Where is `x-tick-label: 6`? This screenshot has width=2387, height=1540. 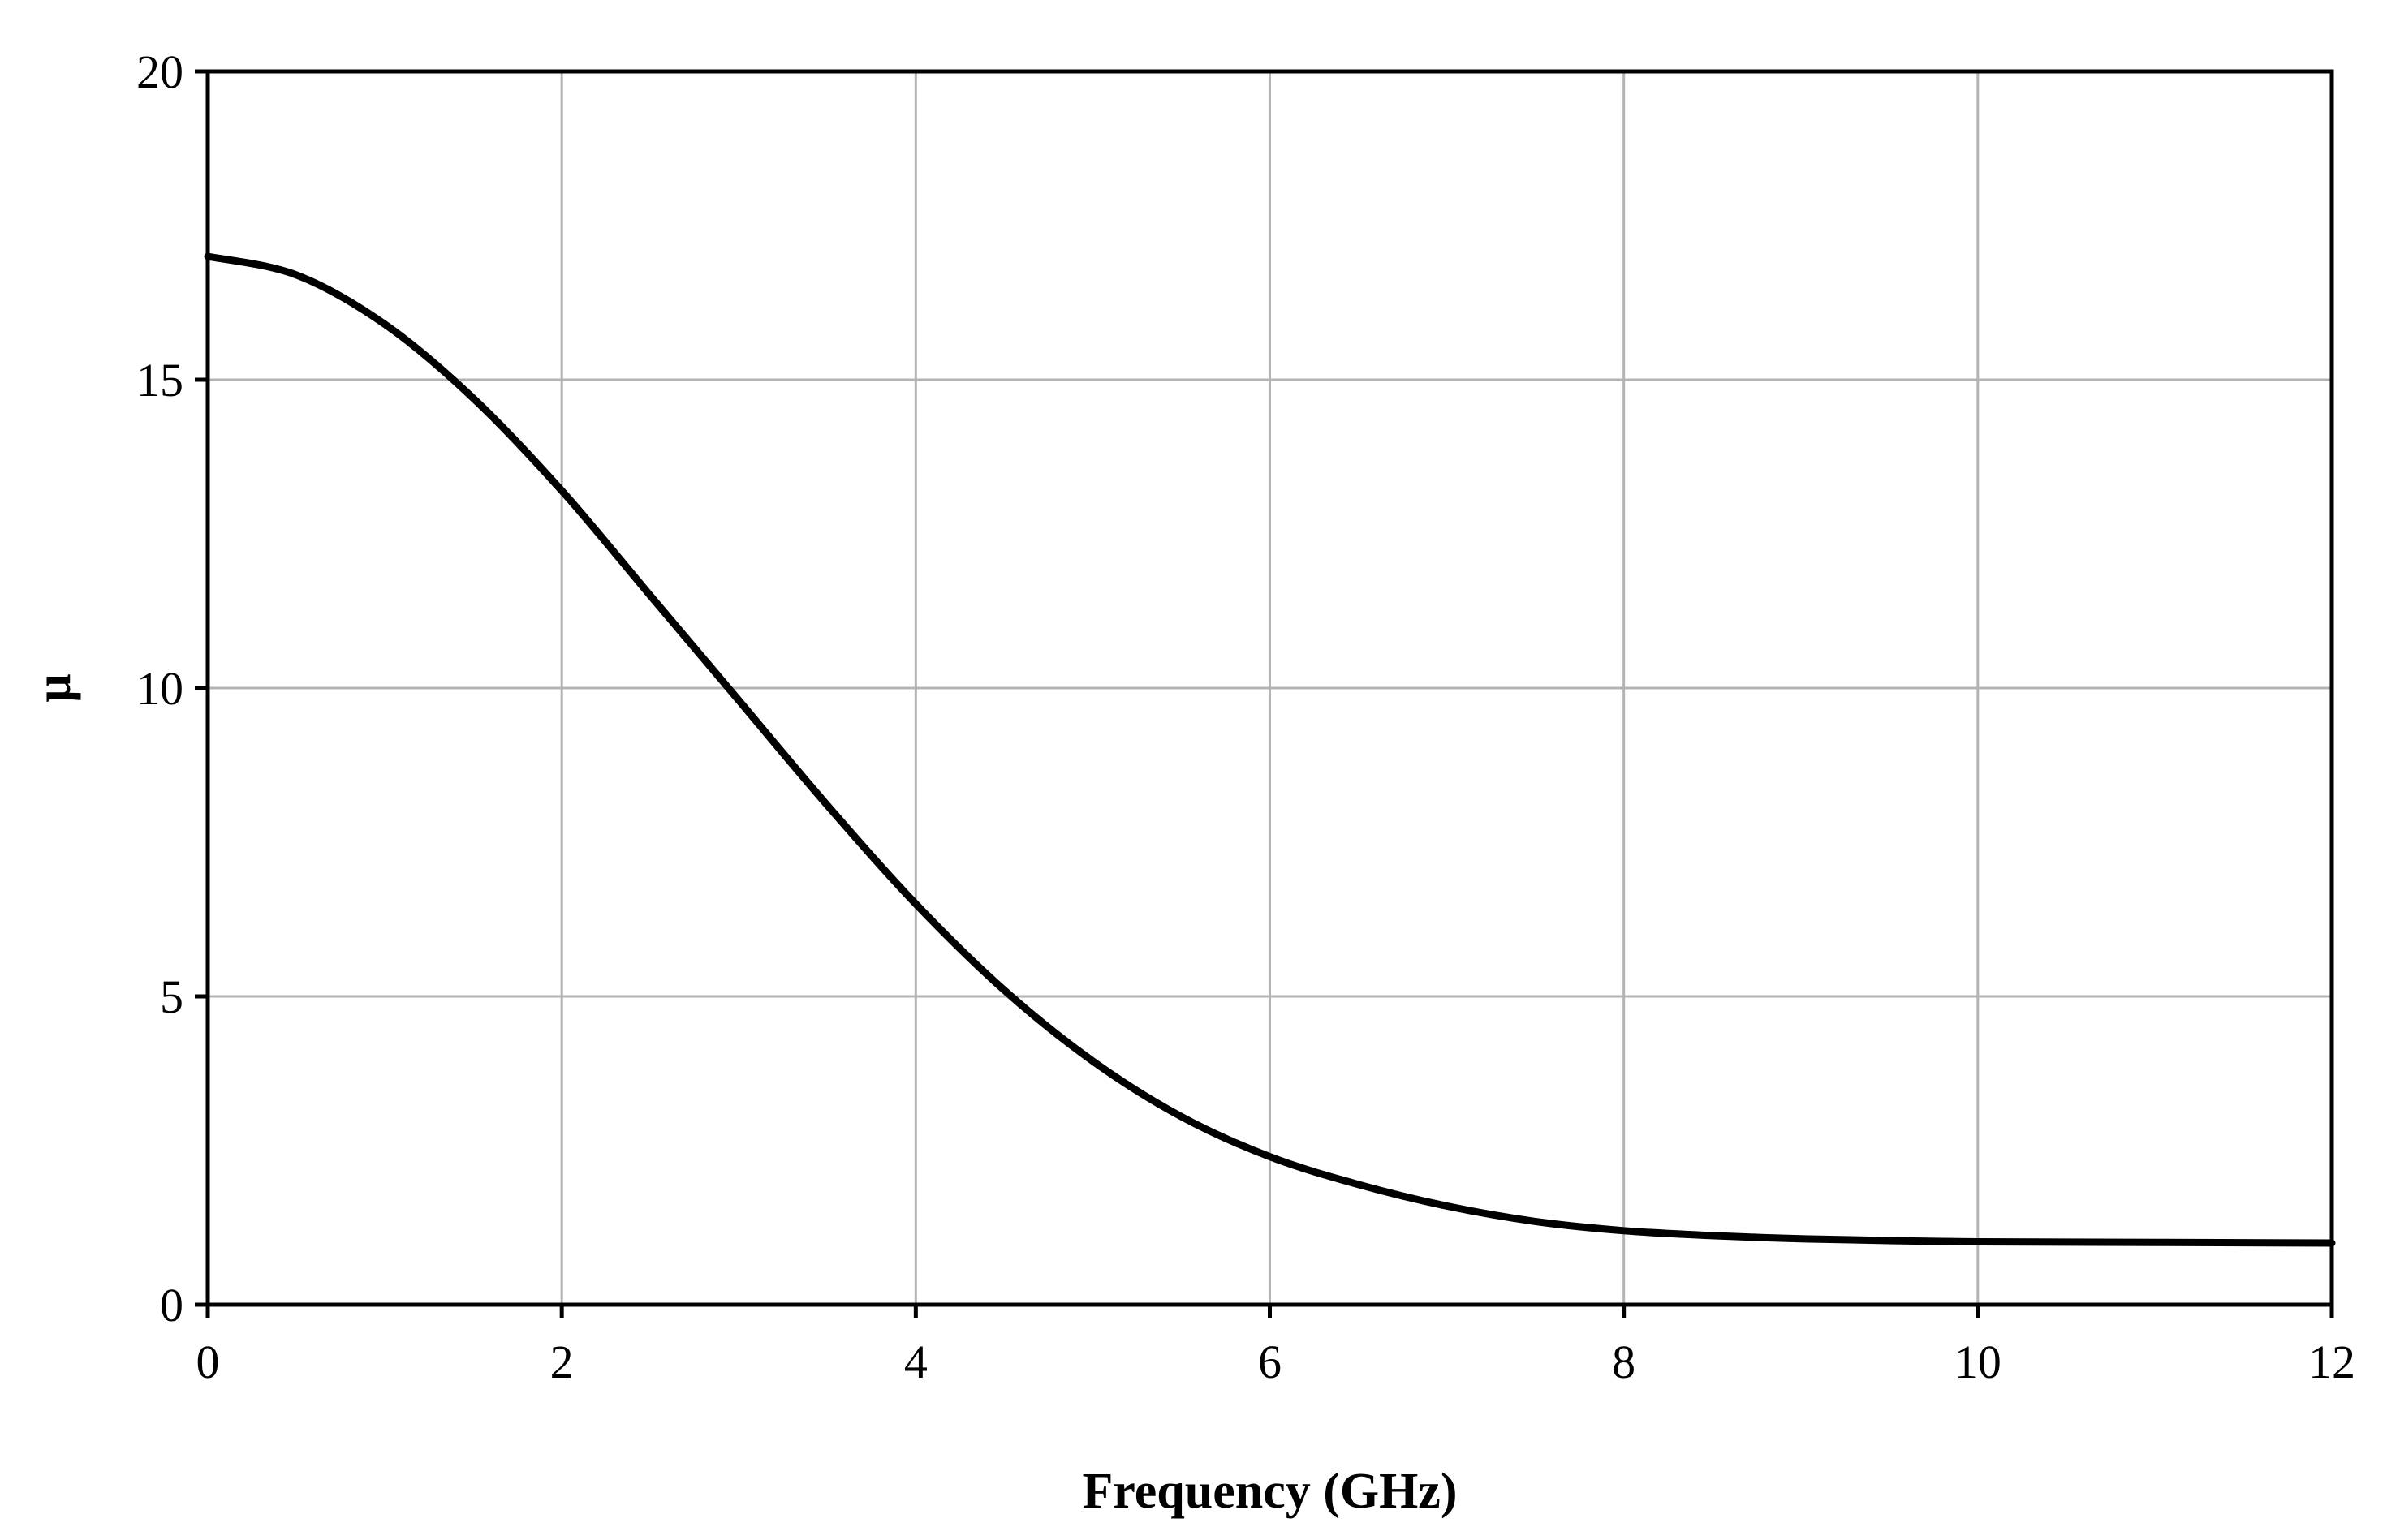 x-tick-label: 6 is located at coordinates (1270, 1362).